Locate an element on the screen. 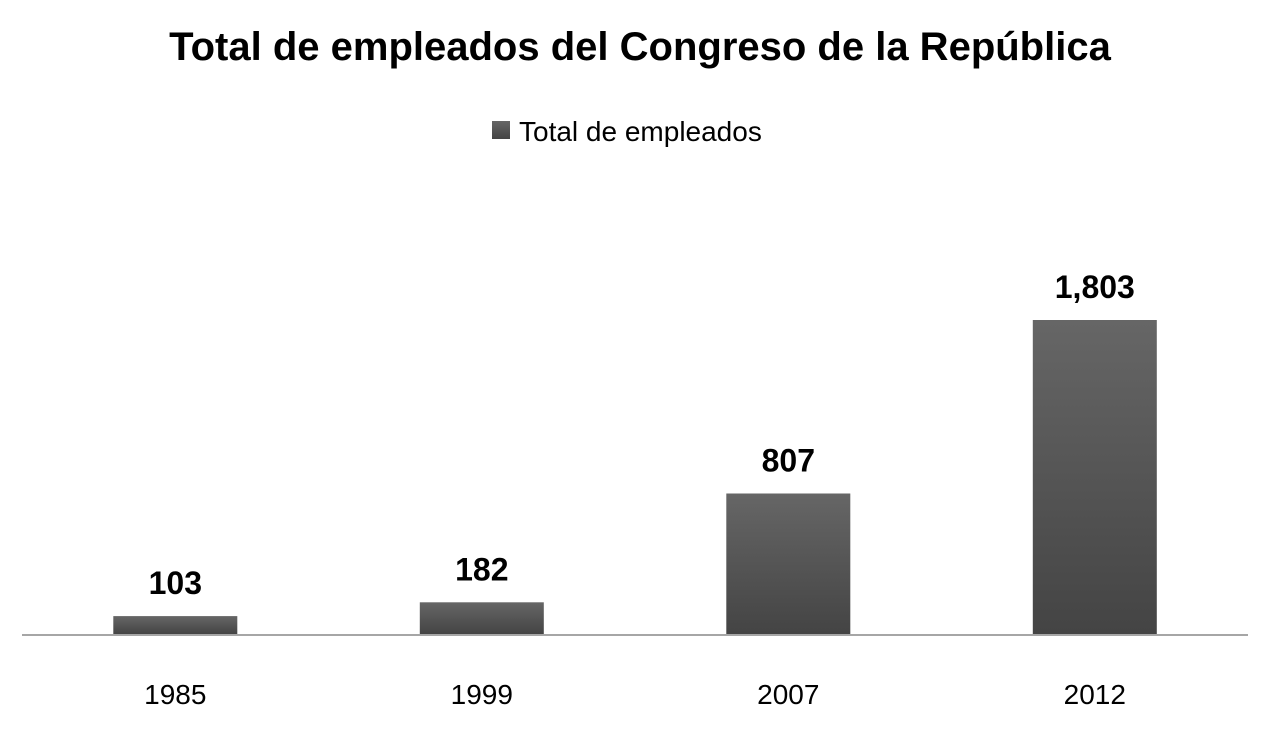 The height and width of the screenshot is (751, 1281). data-label-1985: 103 is located at coordinates (175, 583).